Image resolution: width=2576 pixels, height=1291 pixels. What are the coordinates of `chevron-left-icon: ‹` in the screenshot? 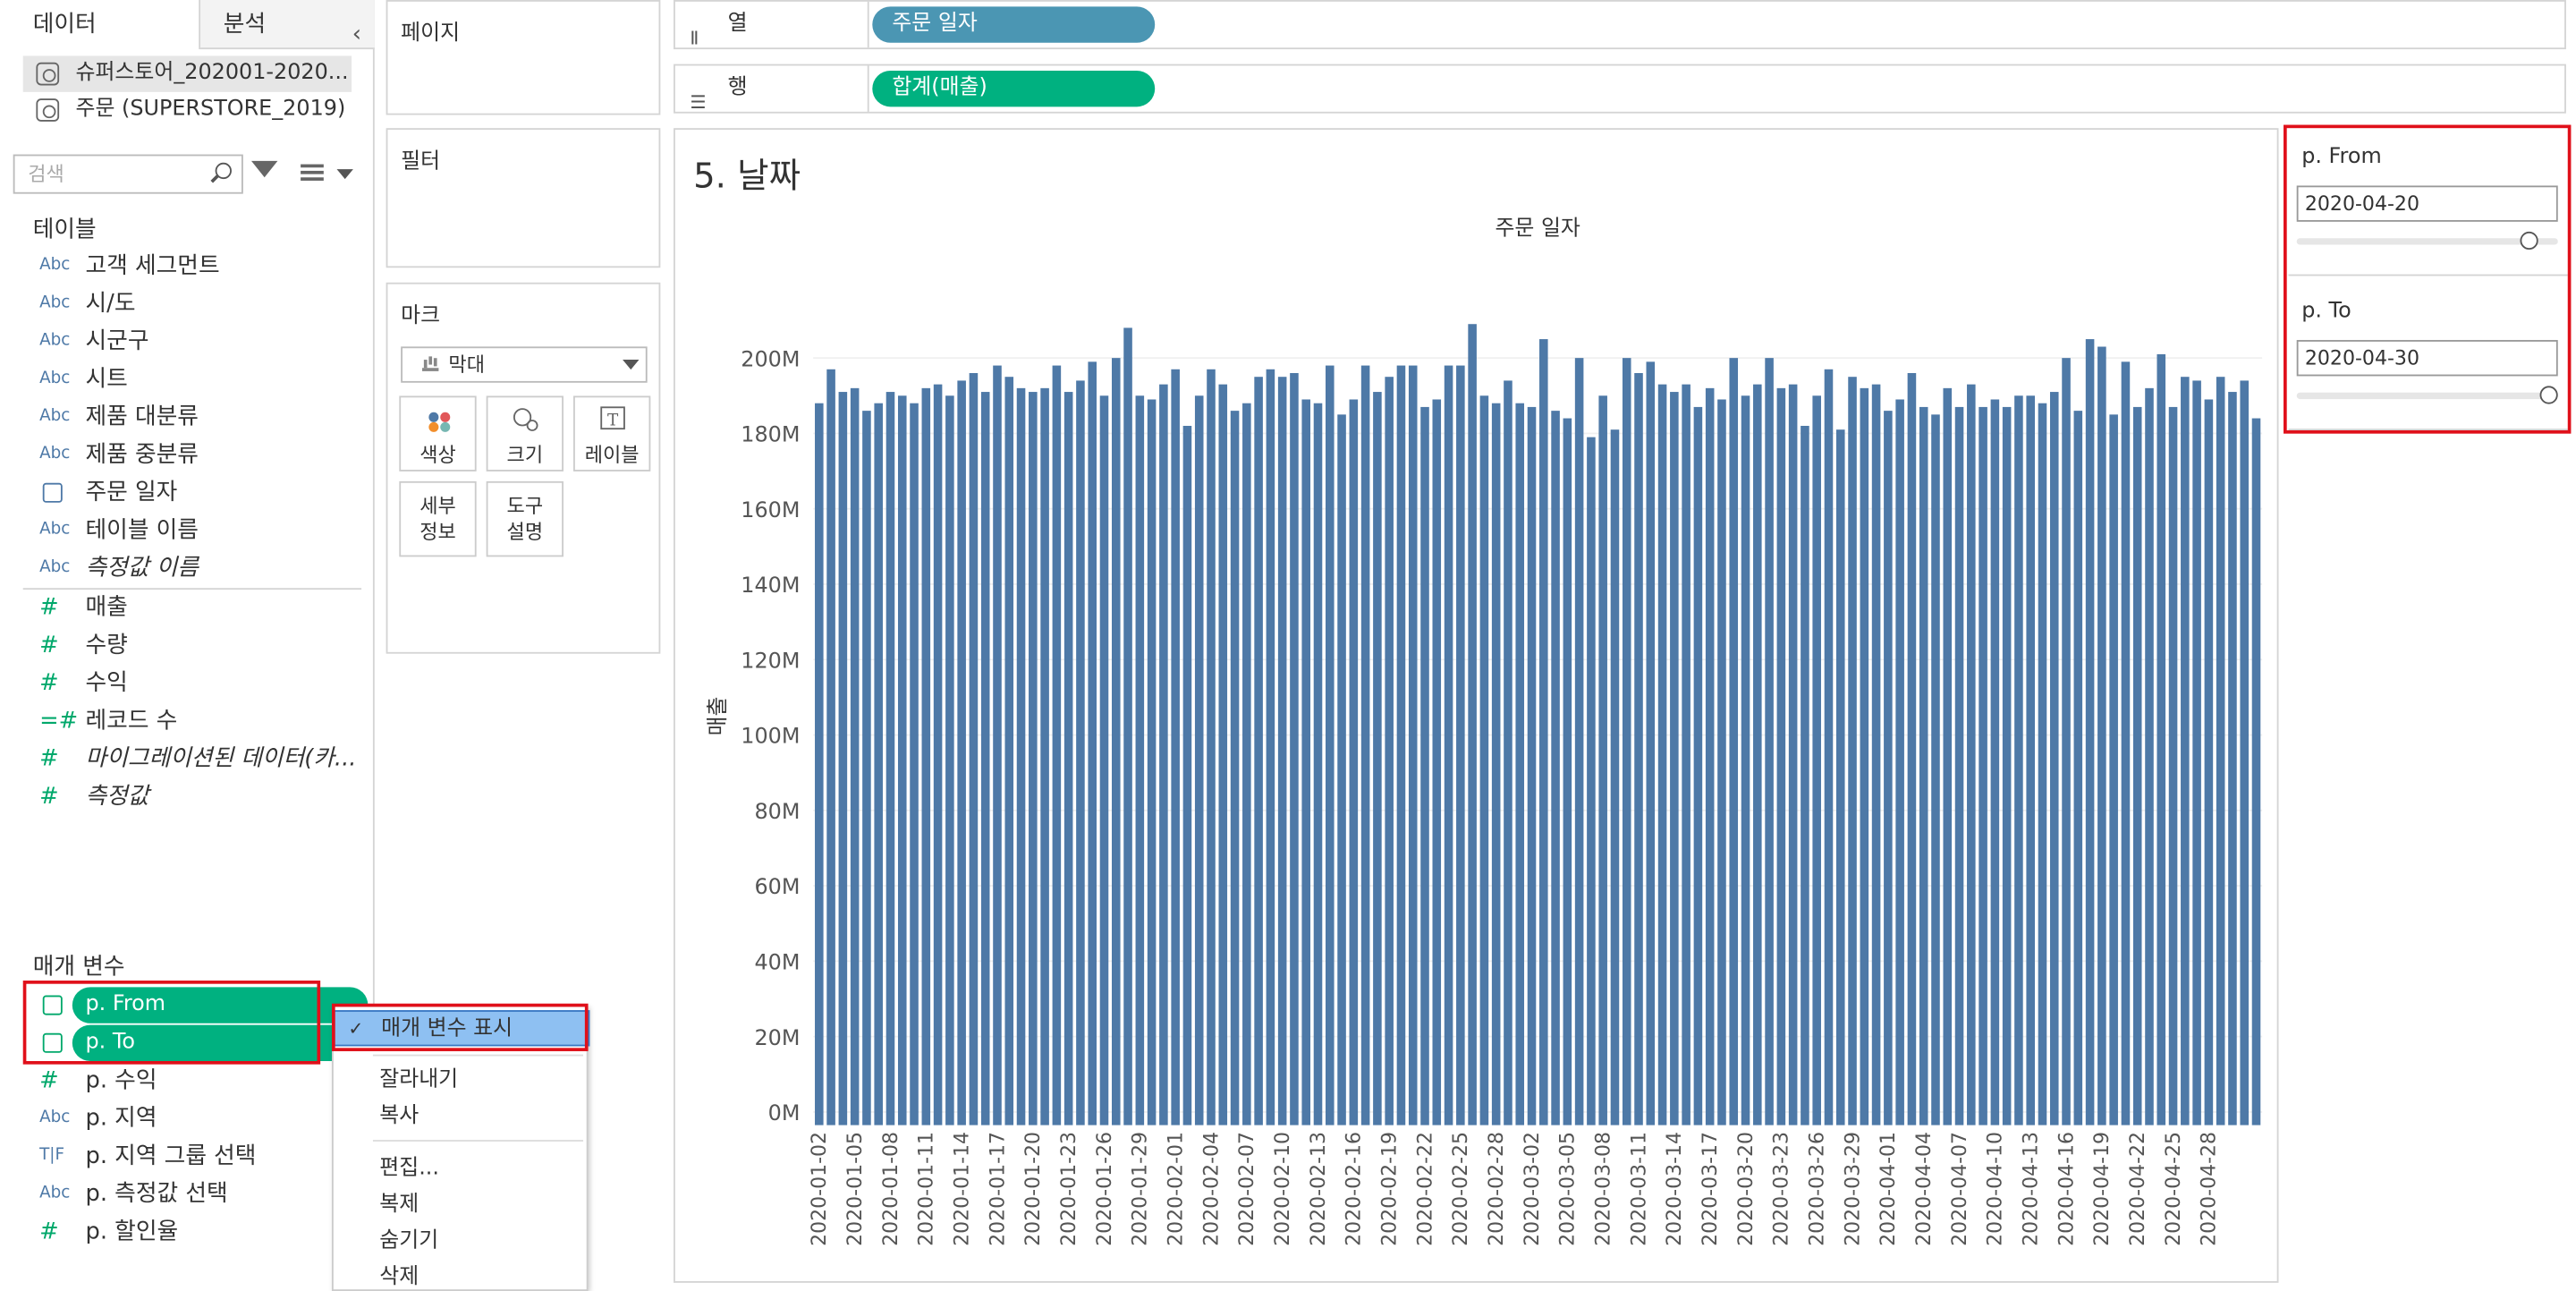 It's located at (357, 34).